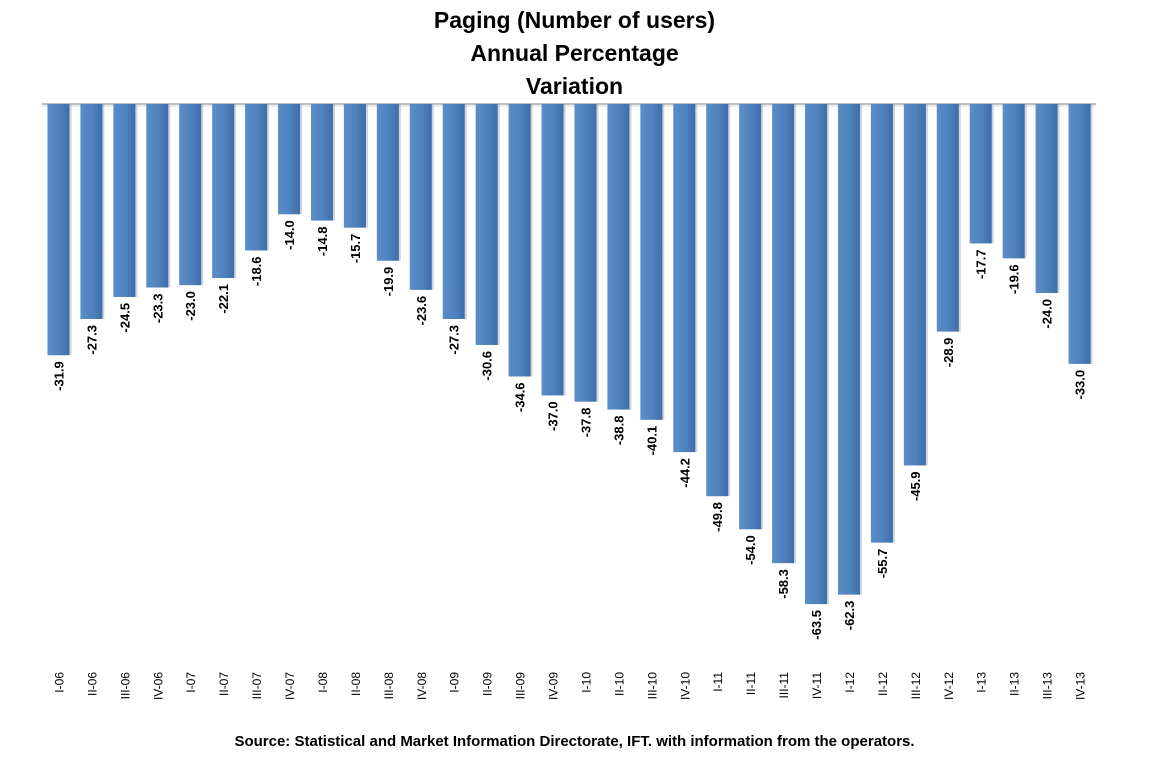 This screenshot has width=1149, height=764. What do you see at coordinates (1014, 279) in the screenshot?
I see `value-label-II-13: -19.6` at bounding box center [1014, 279].